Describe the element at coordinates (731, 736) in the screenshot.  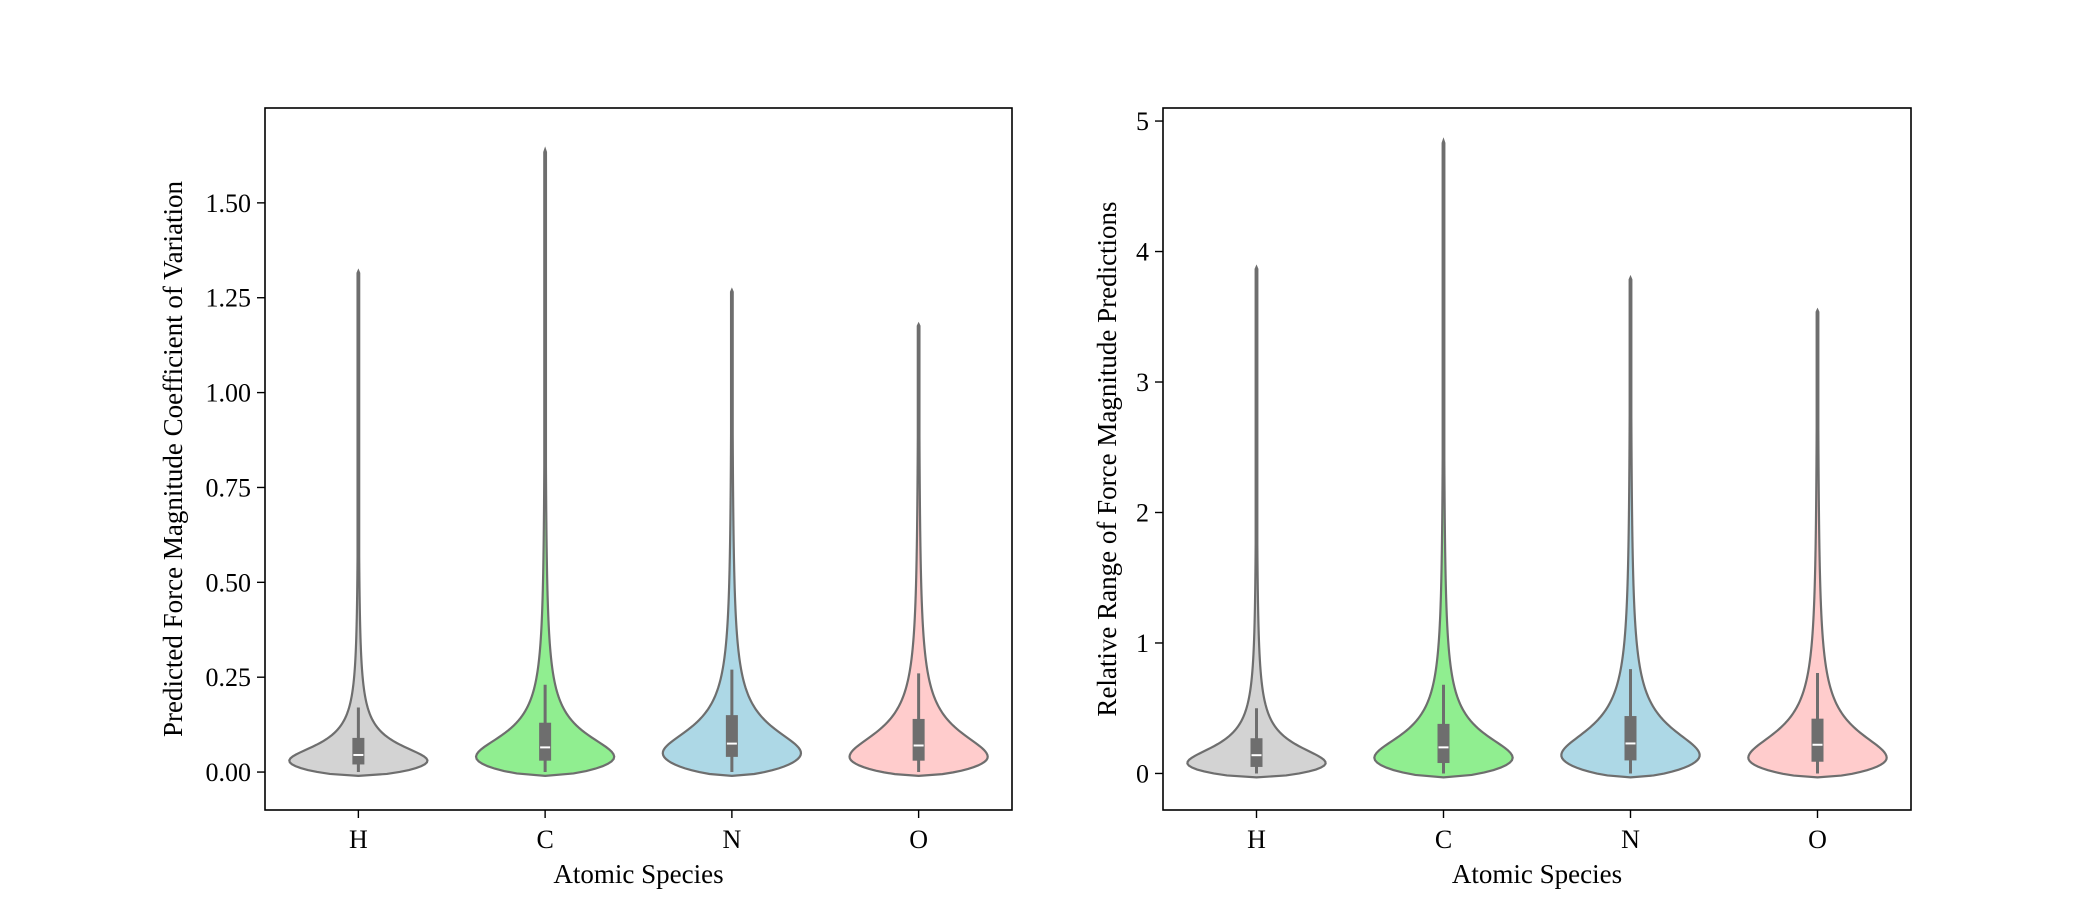
I see `left-iqr-box-N` at that location.